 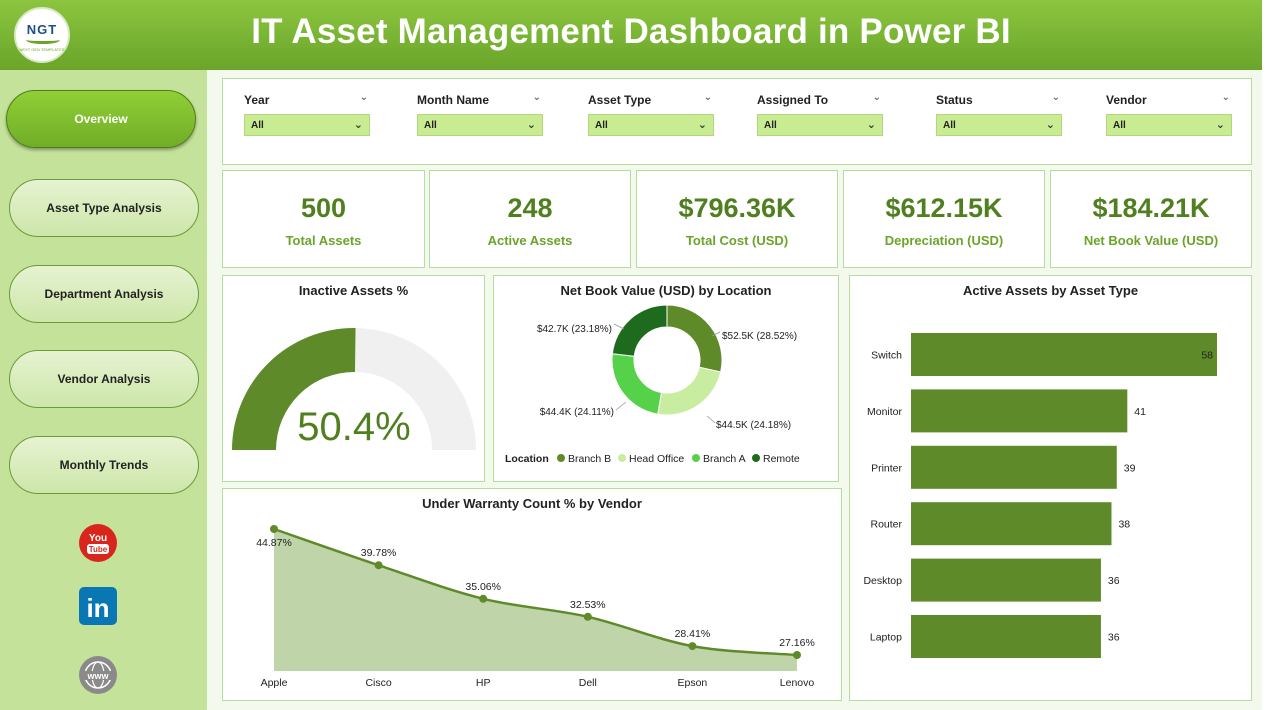 I want to click on globe-icon-text: www, so click(x=97, y=676).